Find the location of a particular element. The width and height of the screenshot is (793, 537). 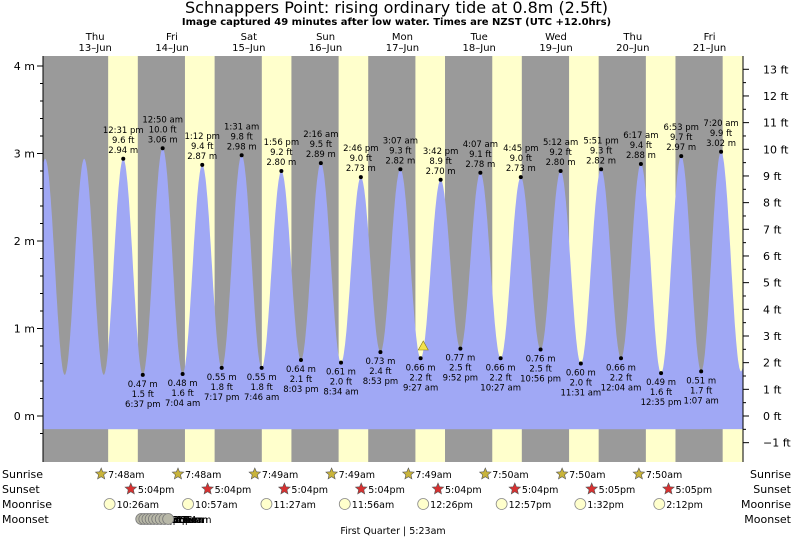

right-axis-tick-label: 3 ft is located at coordinates (772, 336).